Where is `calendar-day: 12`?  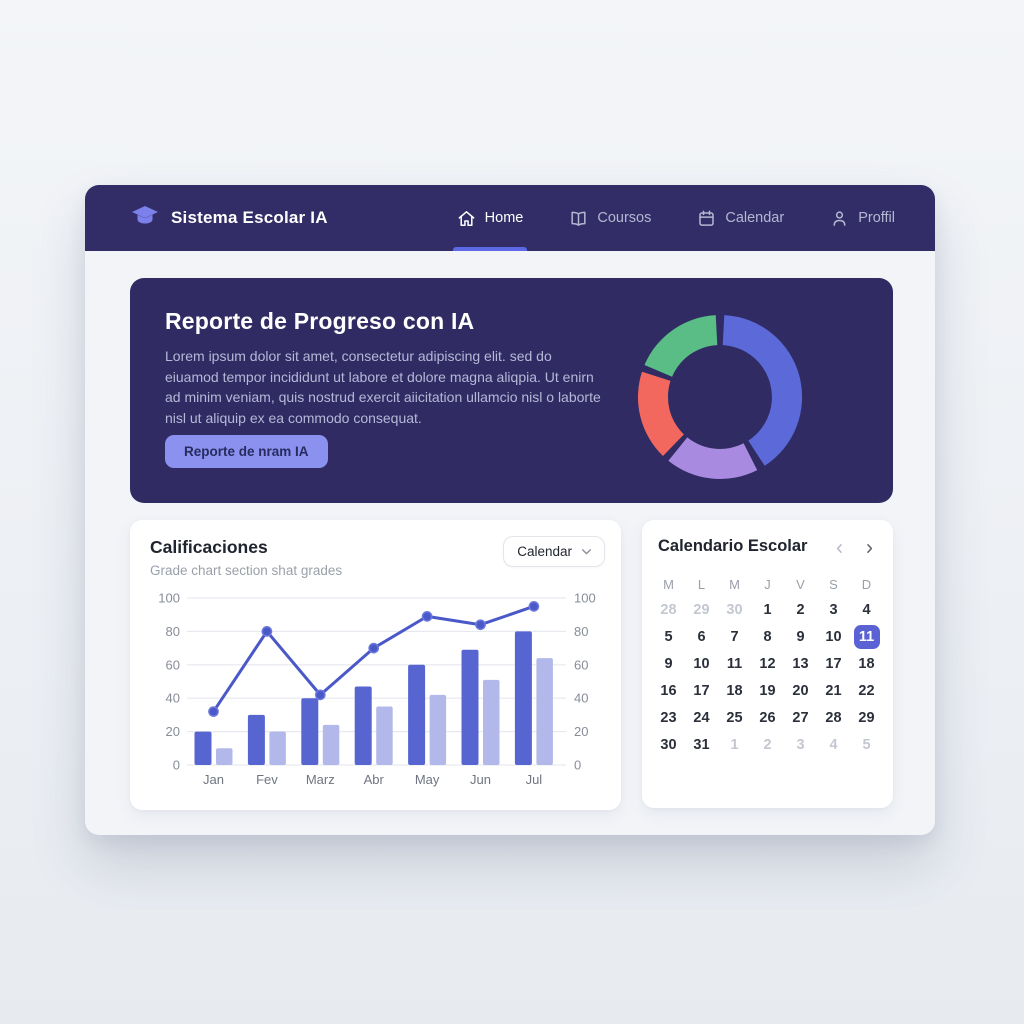 calendar-day: 12 is located at coordinates (767, 663).